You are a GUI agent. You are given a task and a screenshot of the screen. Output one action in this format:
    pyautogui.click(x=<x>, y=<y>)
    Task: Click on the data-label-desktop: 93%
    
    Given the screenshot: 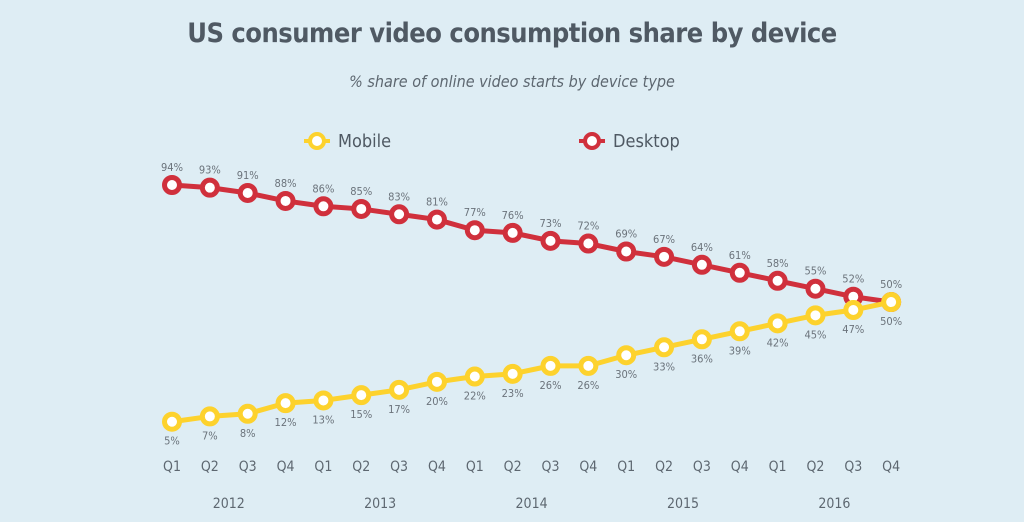 What is the action you would take?
    pyautogui.click(x=210, y=170)
    